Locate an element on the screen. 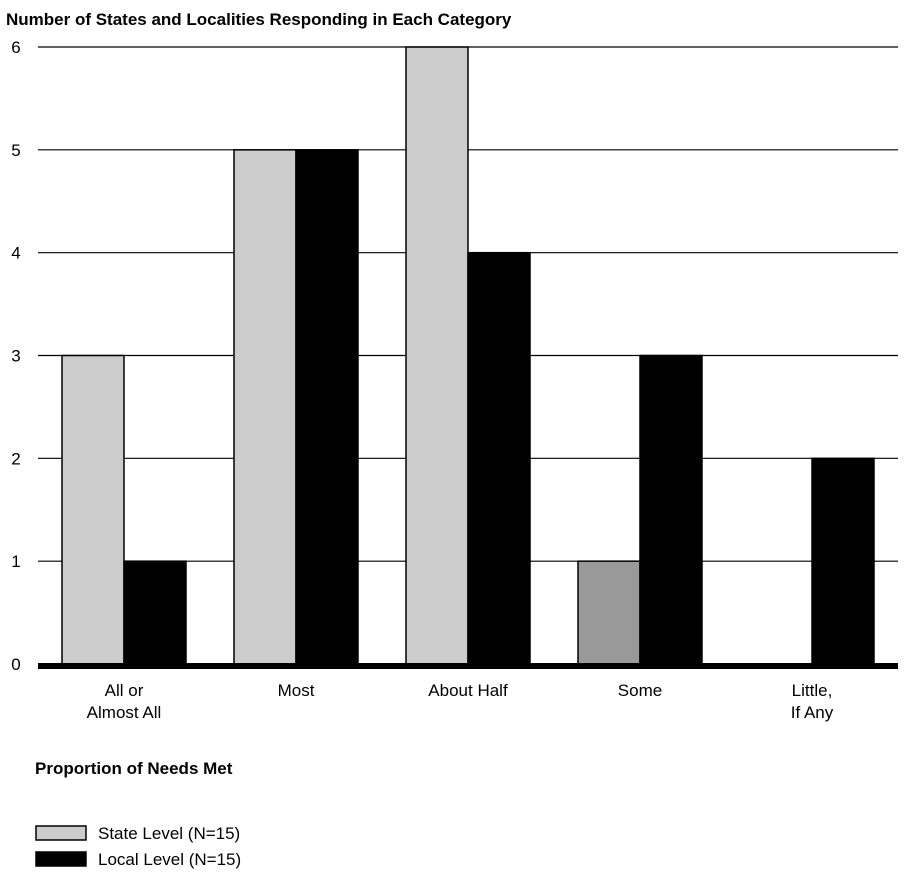 This screenshot has height=888, width=904. x-tick-label: Most is located at coordinates (296, 690).